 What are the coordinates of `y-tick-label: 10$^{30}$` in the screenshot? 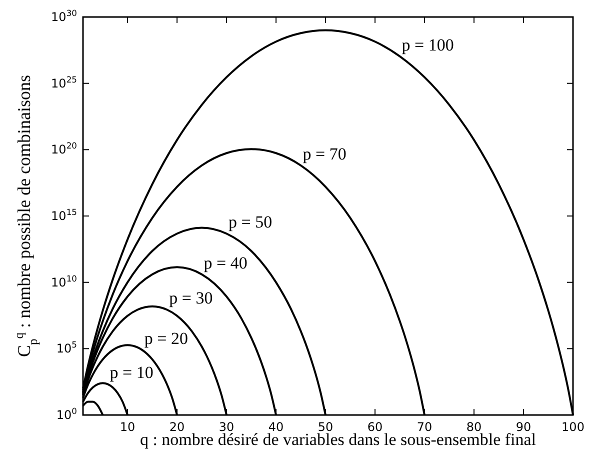 It's located at (64, 16).